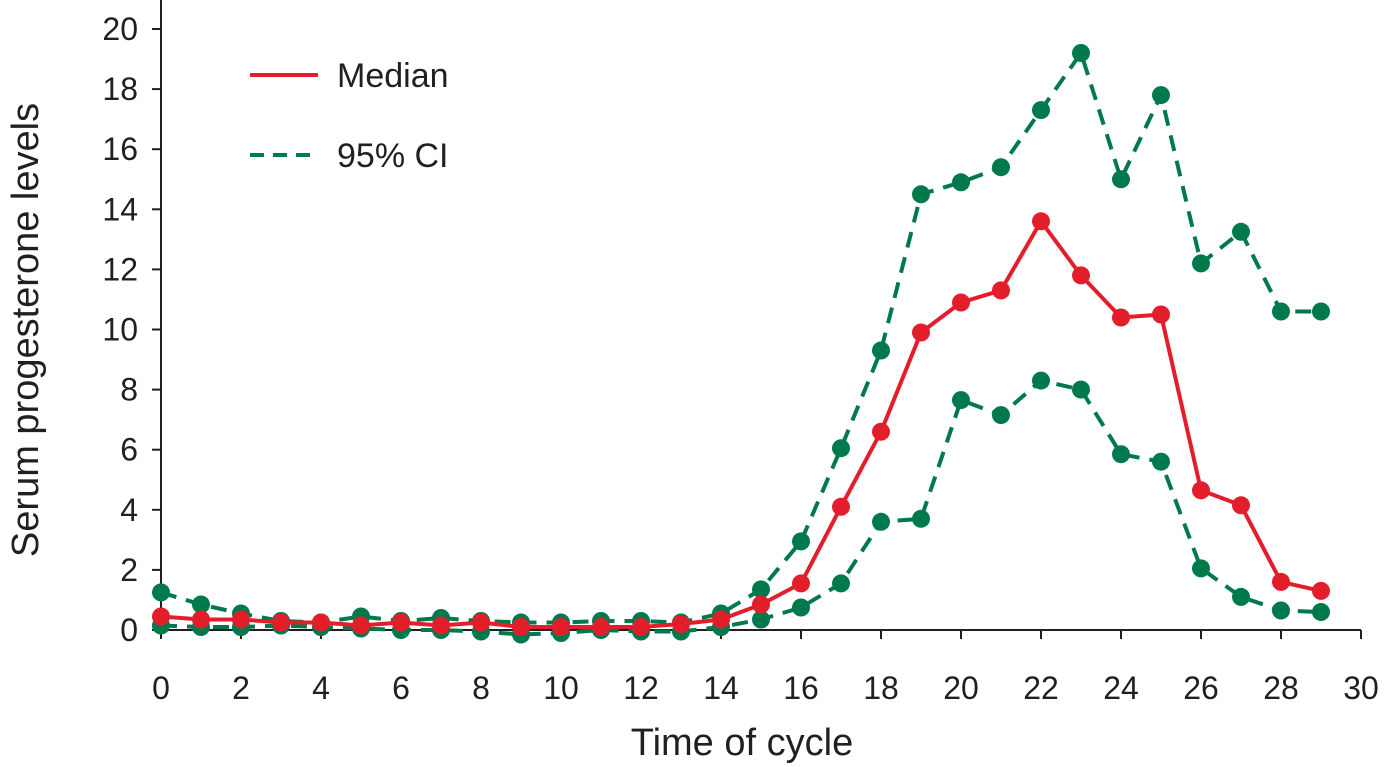 This screenshot has width=1387, height=767. I want to click on y-axis-title: Serum progesterone levels, so click(26, 330).